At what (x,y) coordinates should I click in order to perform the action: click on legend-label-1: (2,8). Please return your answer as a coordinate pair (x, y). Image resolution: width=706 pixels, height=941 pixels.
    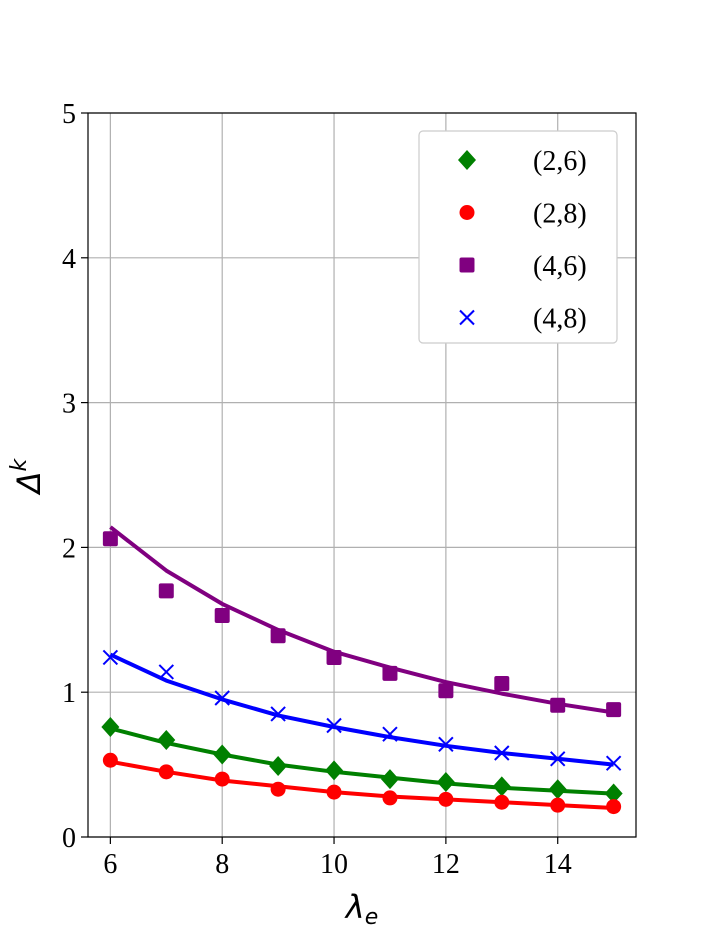
    Looking at the image, I should click on (560, 214).